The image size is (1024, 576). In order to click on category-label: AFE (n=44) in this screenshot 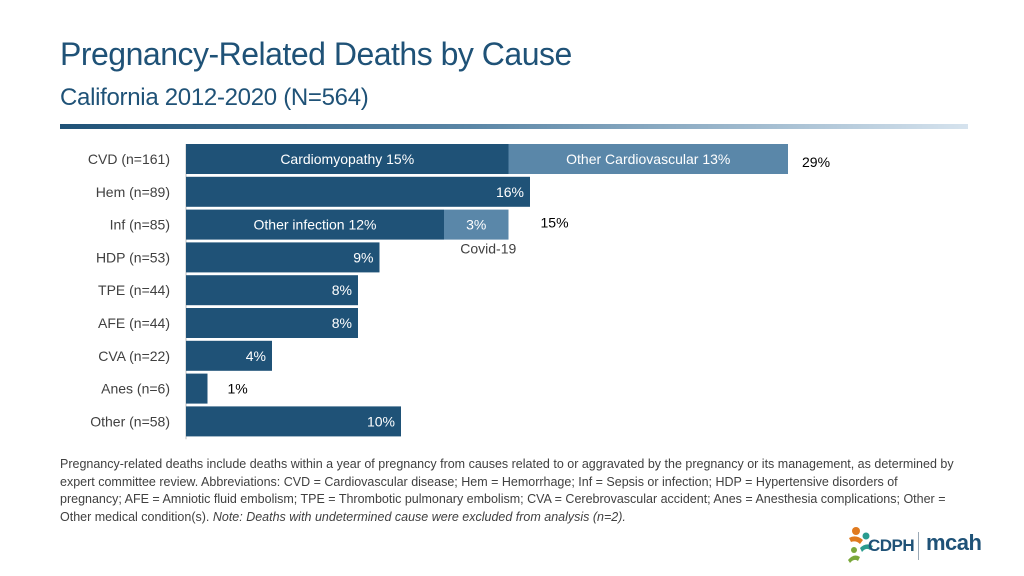, I will do `click(134, 323)`.